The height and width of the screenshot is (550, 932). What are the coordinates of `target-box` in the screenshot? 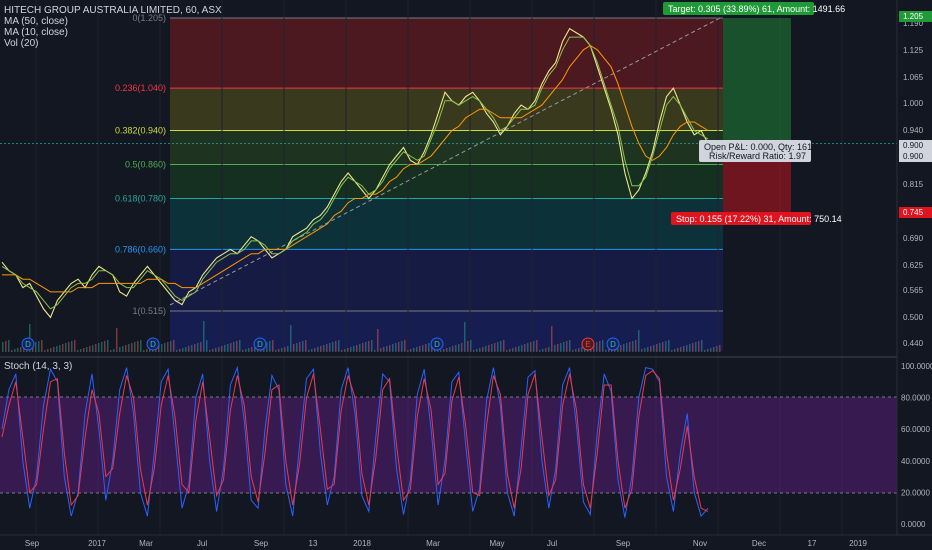 It's located at (738, 8).